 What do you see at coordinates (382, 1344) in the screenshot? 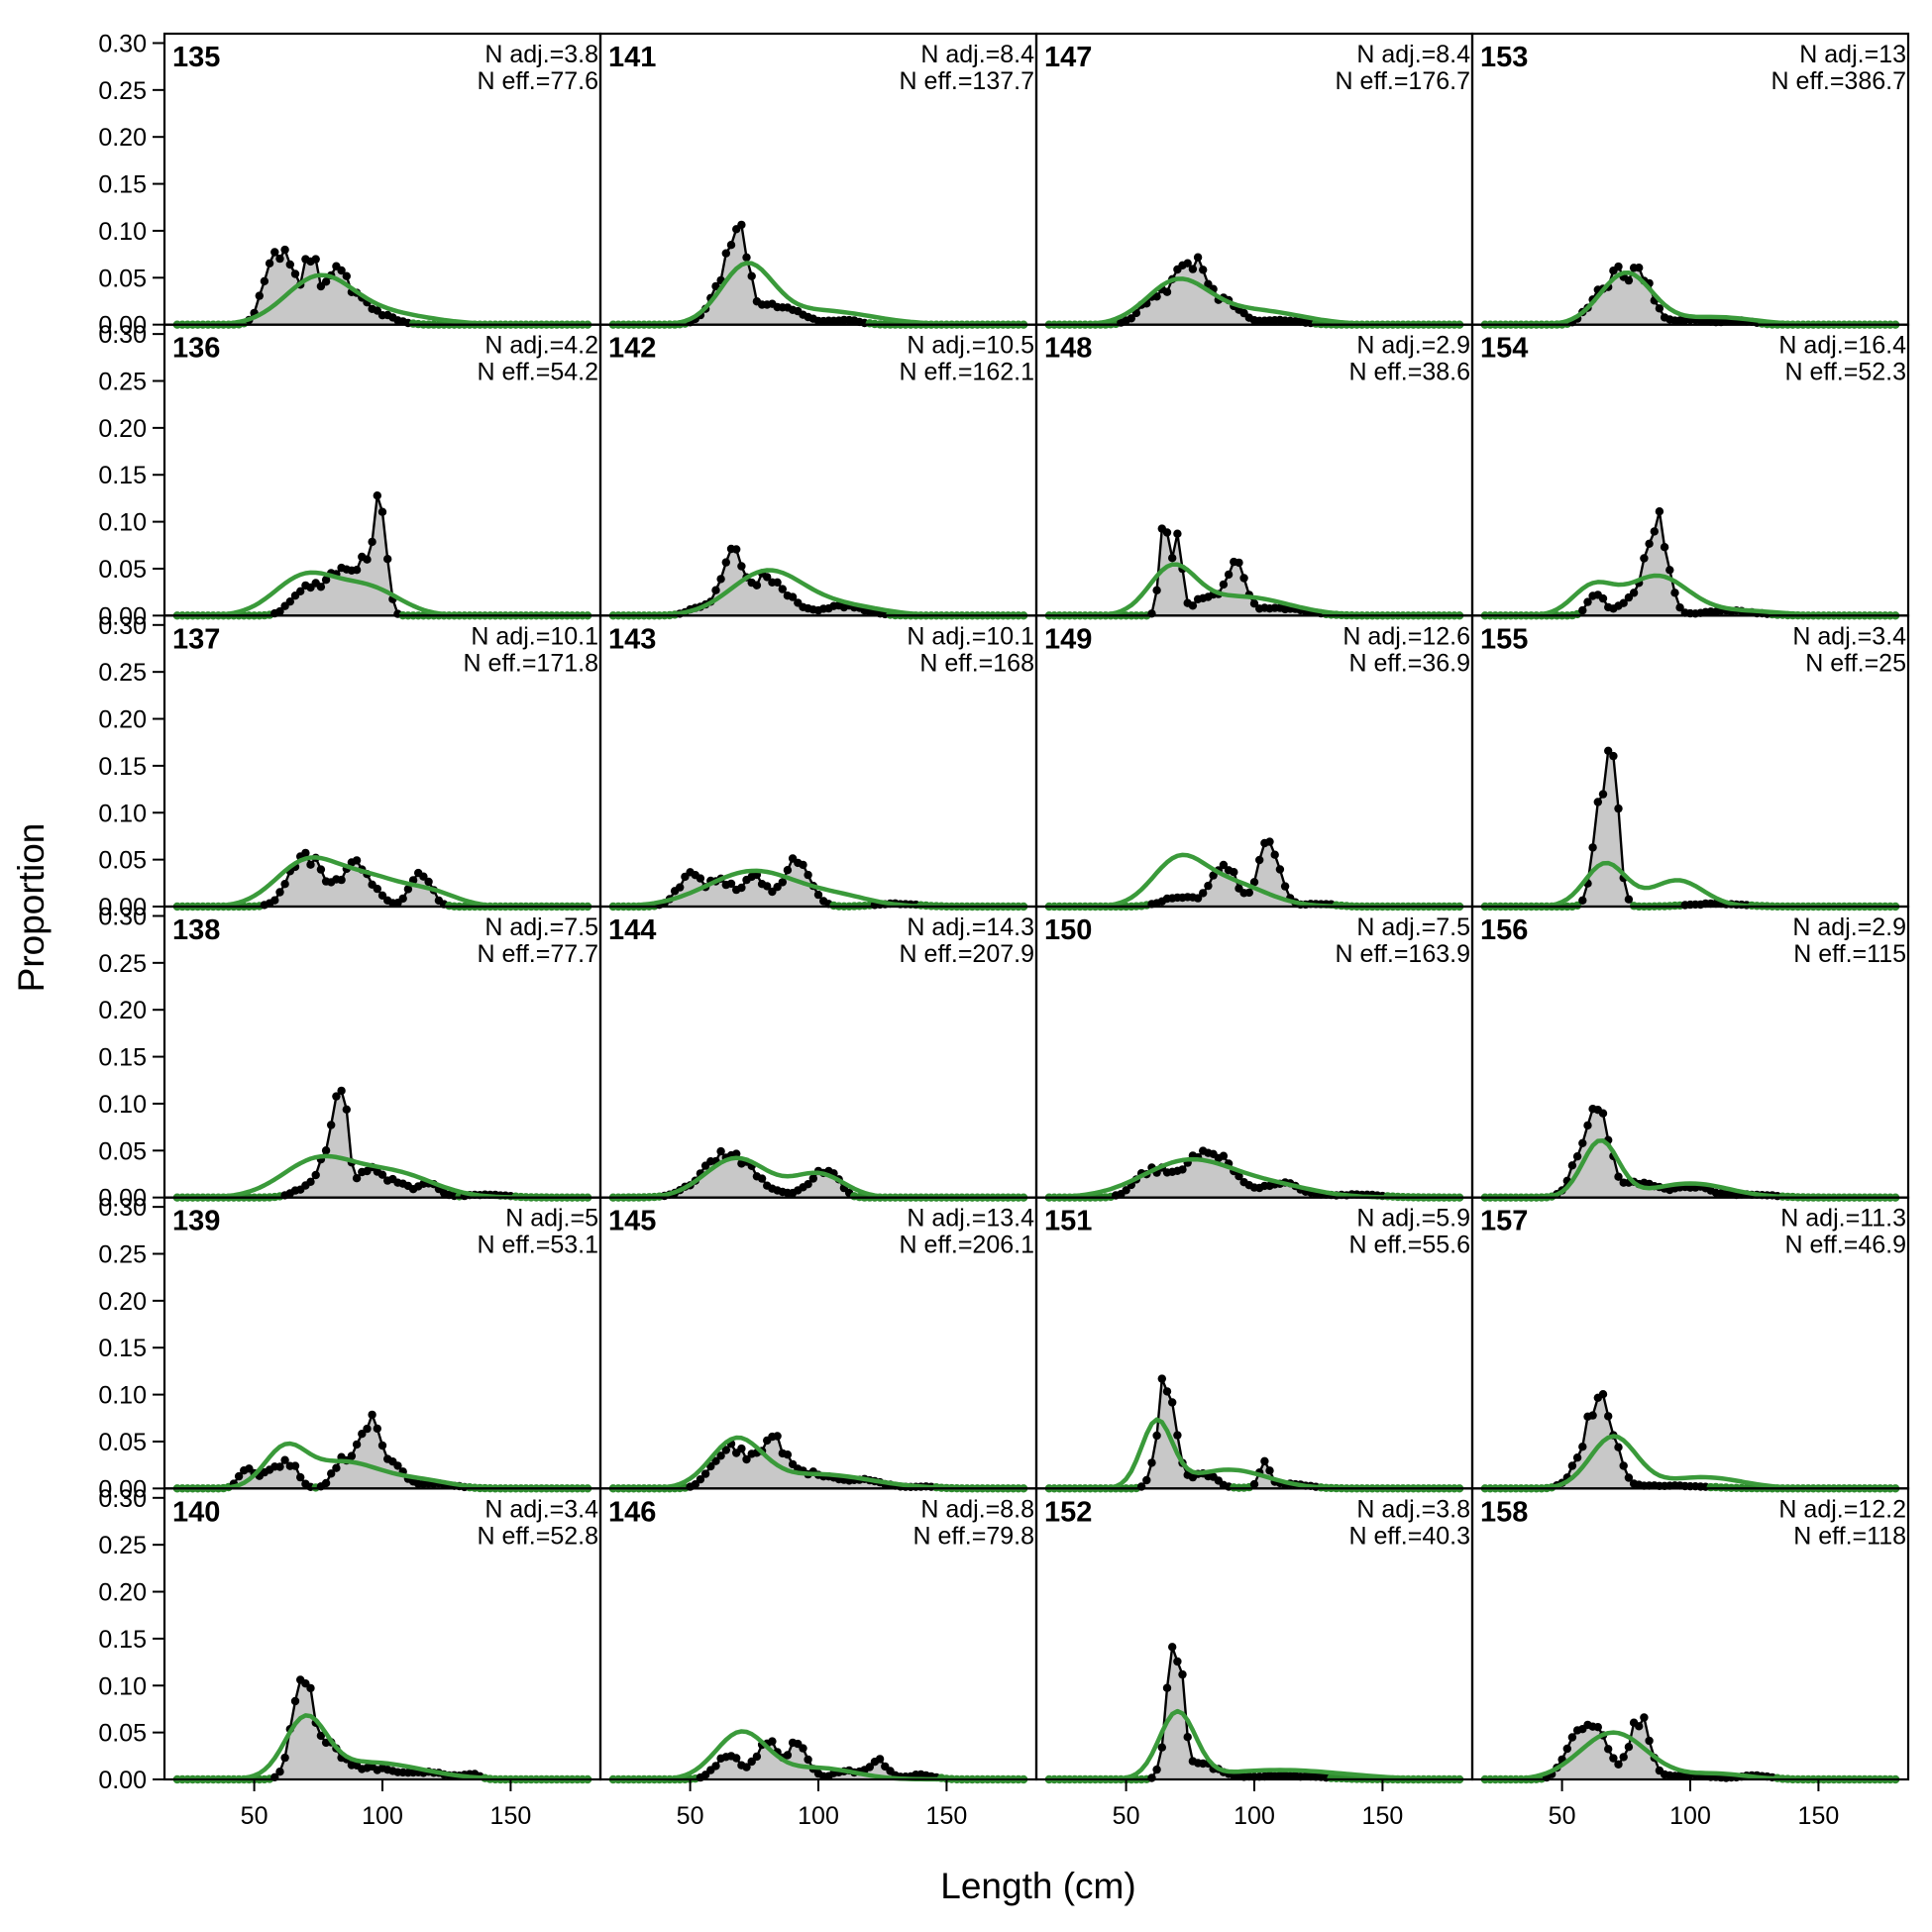
I see `panel-139: 139 N adj.=5N eff.=53.1` at bounding box center [382, 1344].